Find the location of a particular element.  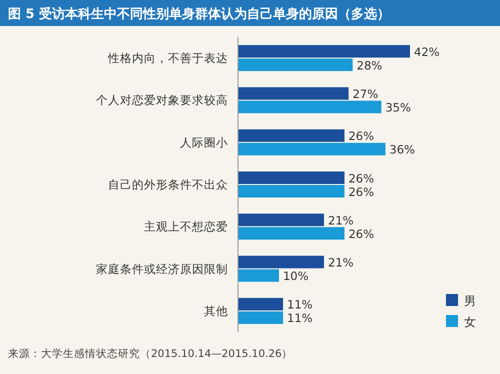

chart-title: 图 5 受访本科生中不同性别单身群体认为自己单身的原因（多选） is located at coordinates (199, 14).